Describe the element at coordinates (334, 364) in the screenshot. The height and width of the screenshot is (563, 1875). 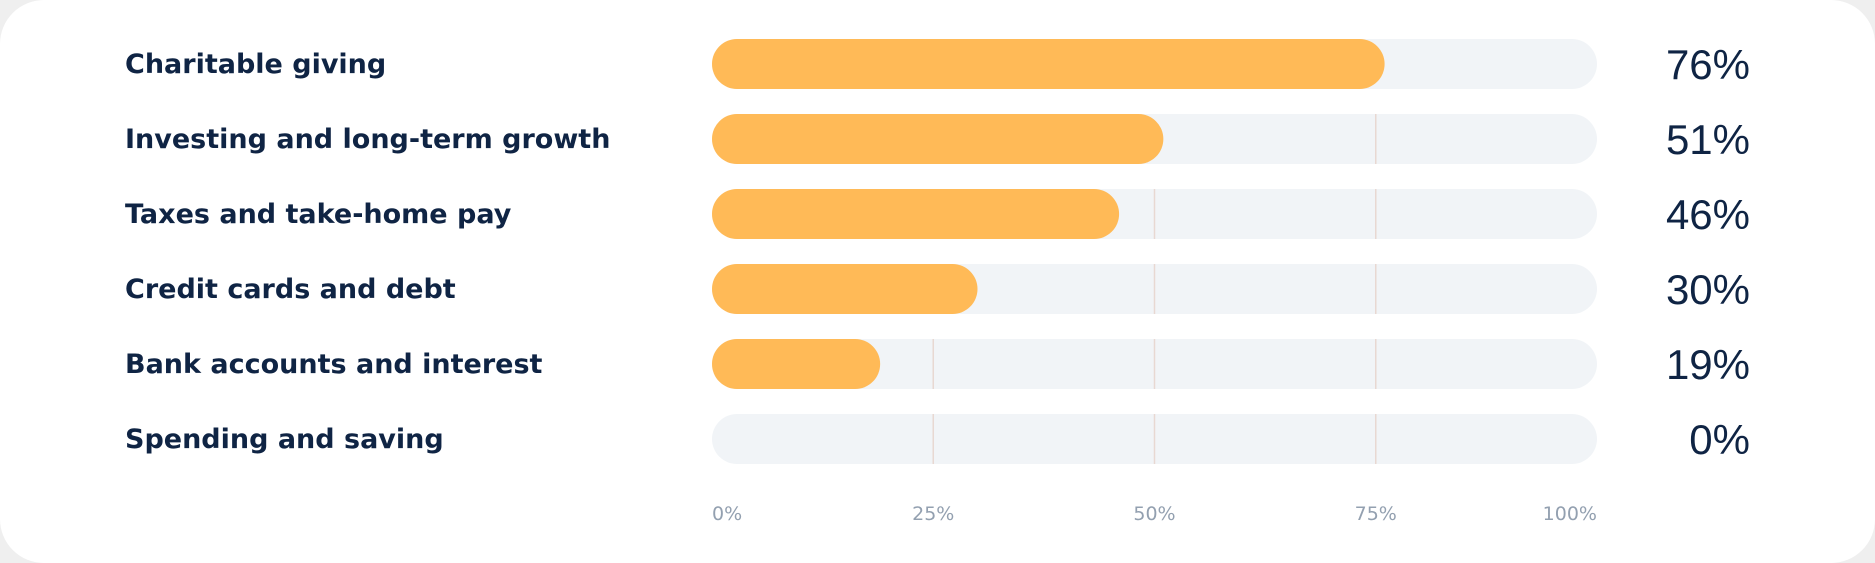
I see `category-label-bank-accounts-and-interest: Bank accounts and interest` at that location.